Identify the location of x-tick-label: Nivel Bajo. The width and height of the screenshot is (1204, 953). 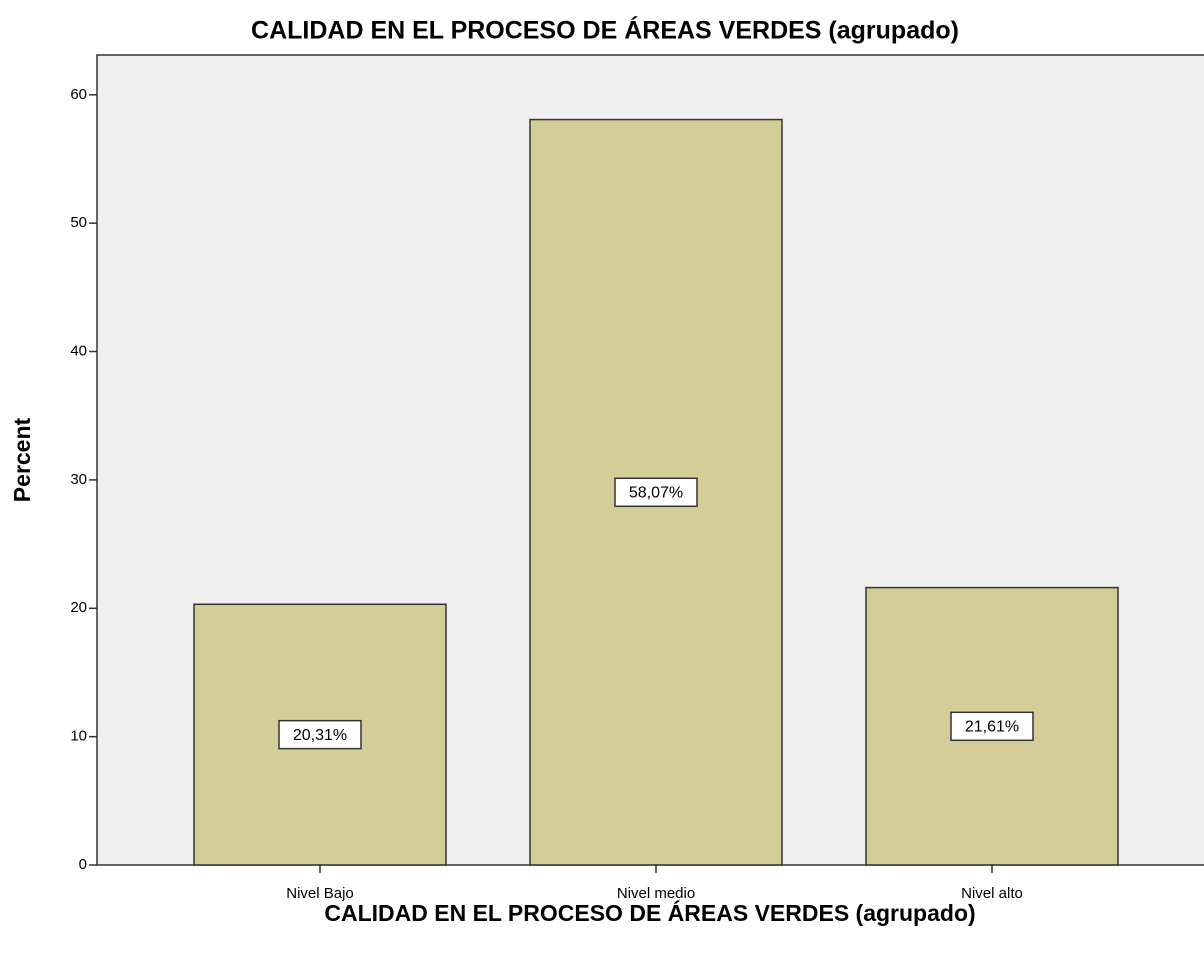
(320, 893).